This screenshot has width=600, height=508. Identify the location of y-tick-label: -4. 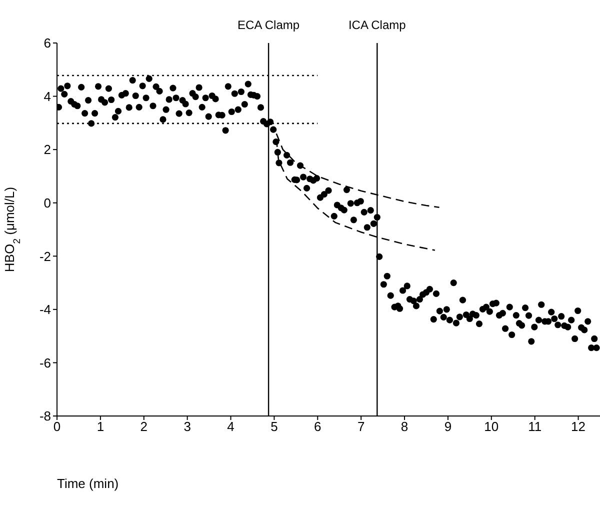
(45, 310).